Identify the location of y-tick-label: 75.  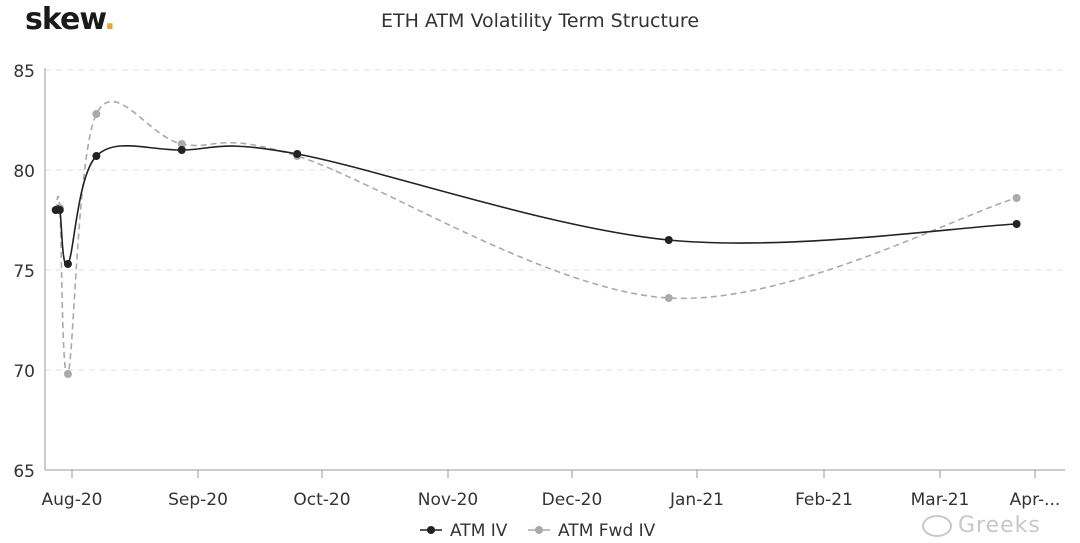
(24, 272).